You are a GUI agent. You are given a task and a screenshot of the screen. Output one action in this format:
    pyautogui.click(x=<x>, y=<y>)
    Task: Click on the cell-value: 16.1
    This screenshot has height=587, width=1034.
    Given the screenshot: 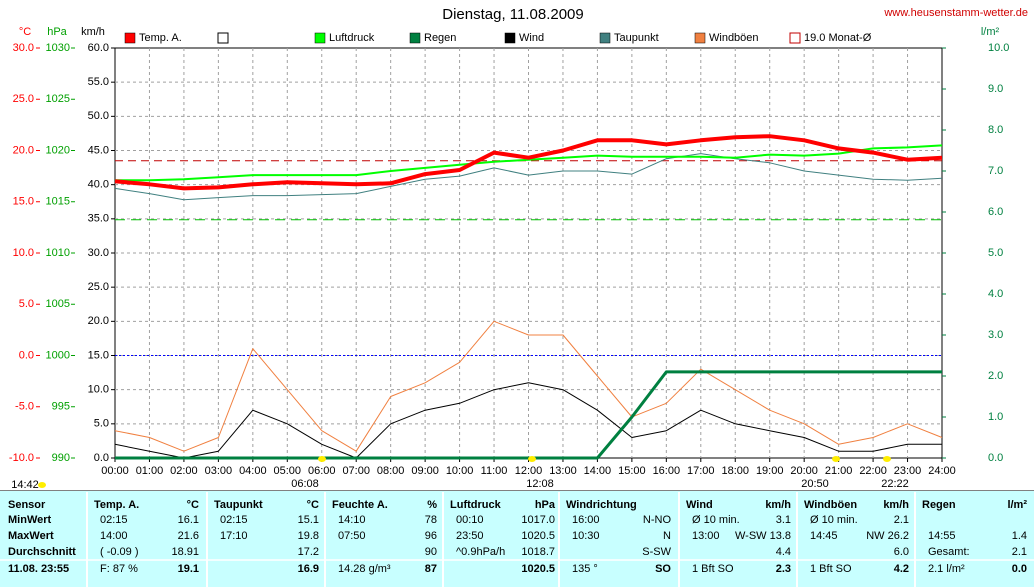 What is the action you would take?
    pyautogui.click(x=188, y=520)
    